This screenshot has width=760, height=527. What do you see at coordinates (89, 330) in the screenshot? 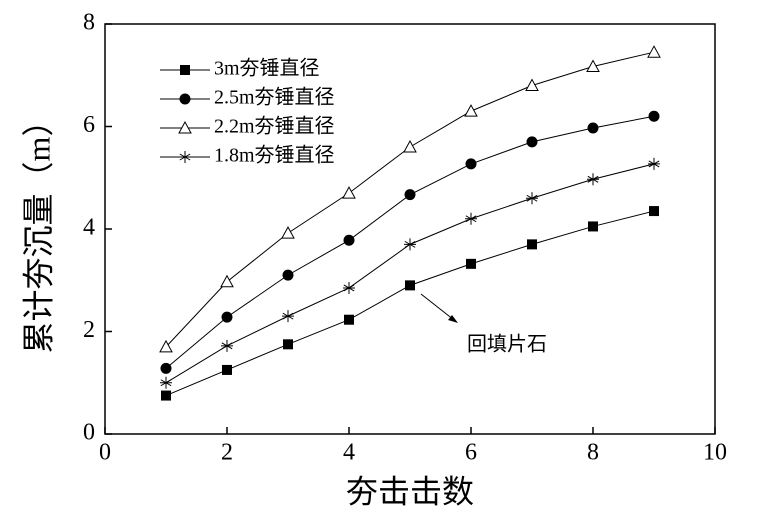
I see `y-tick-label: 2` at bounding box center [89, 330].